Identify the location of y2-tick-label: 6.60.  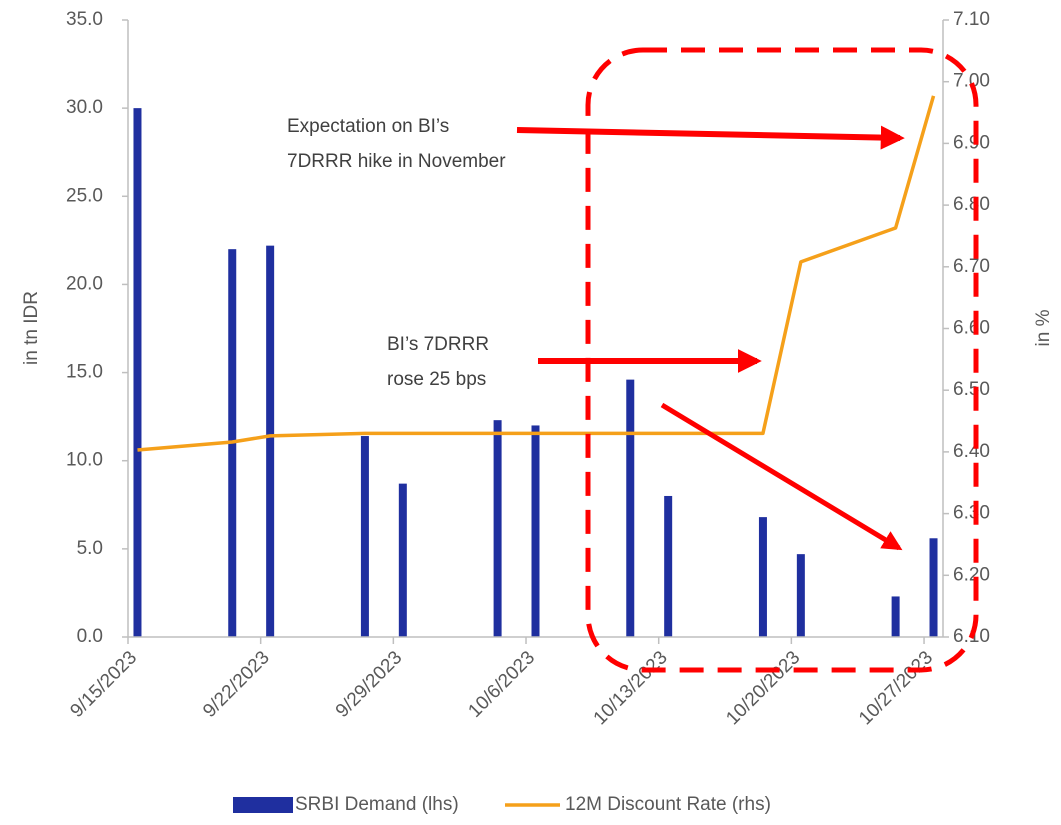
(971, 328).